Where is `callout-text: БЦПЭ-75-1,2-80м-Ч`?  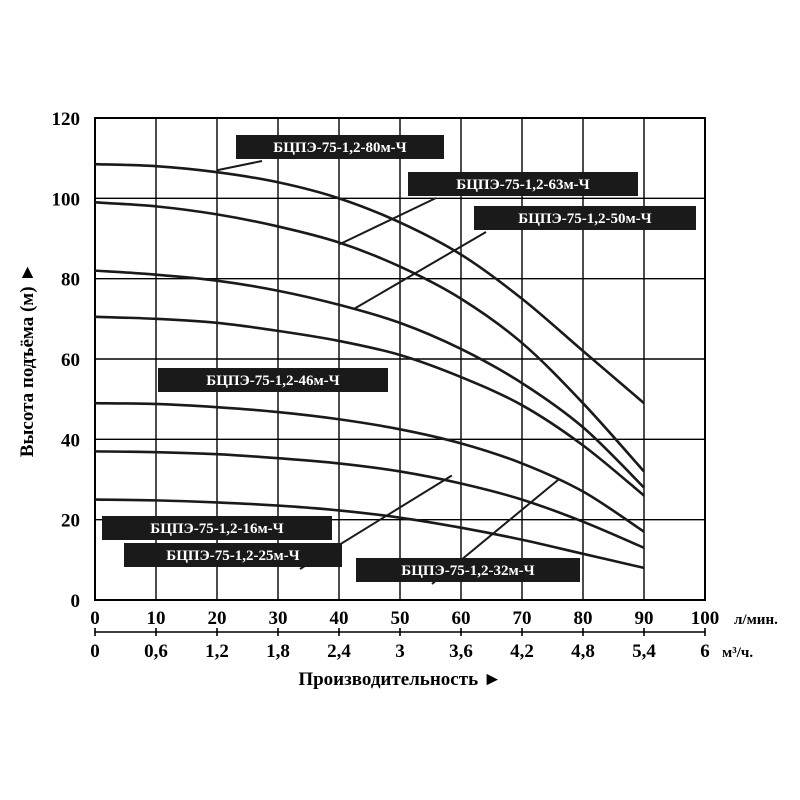
callout-text: БЦПЭ-75-1,2-80м-Ч is located at coordinates (339, 148).